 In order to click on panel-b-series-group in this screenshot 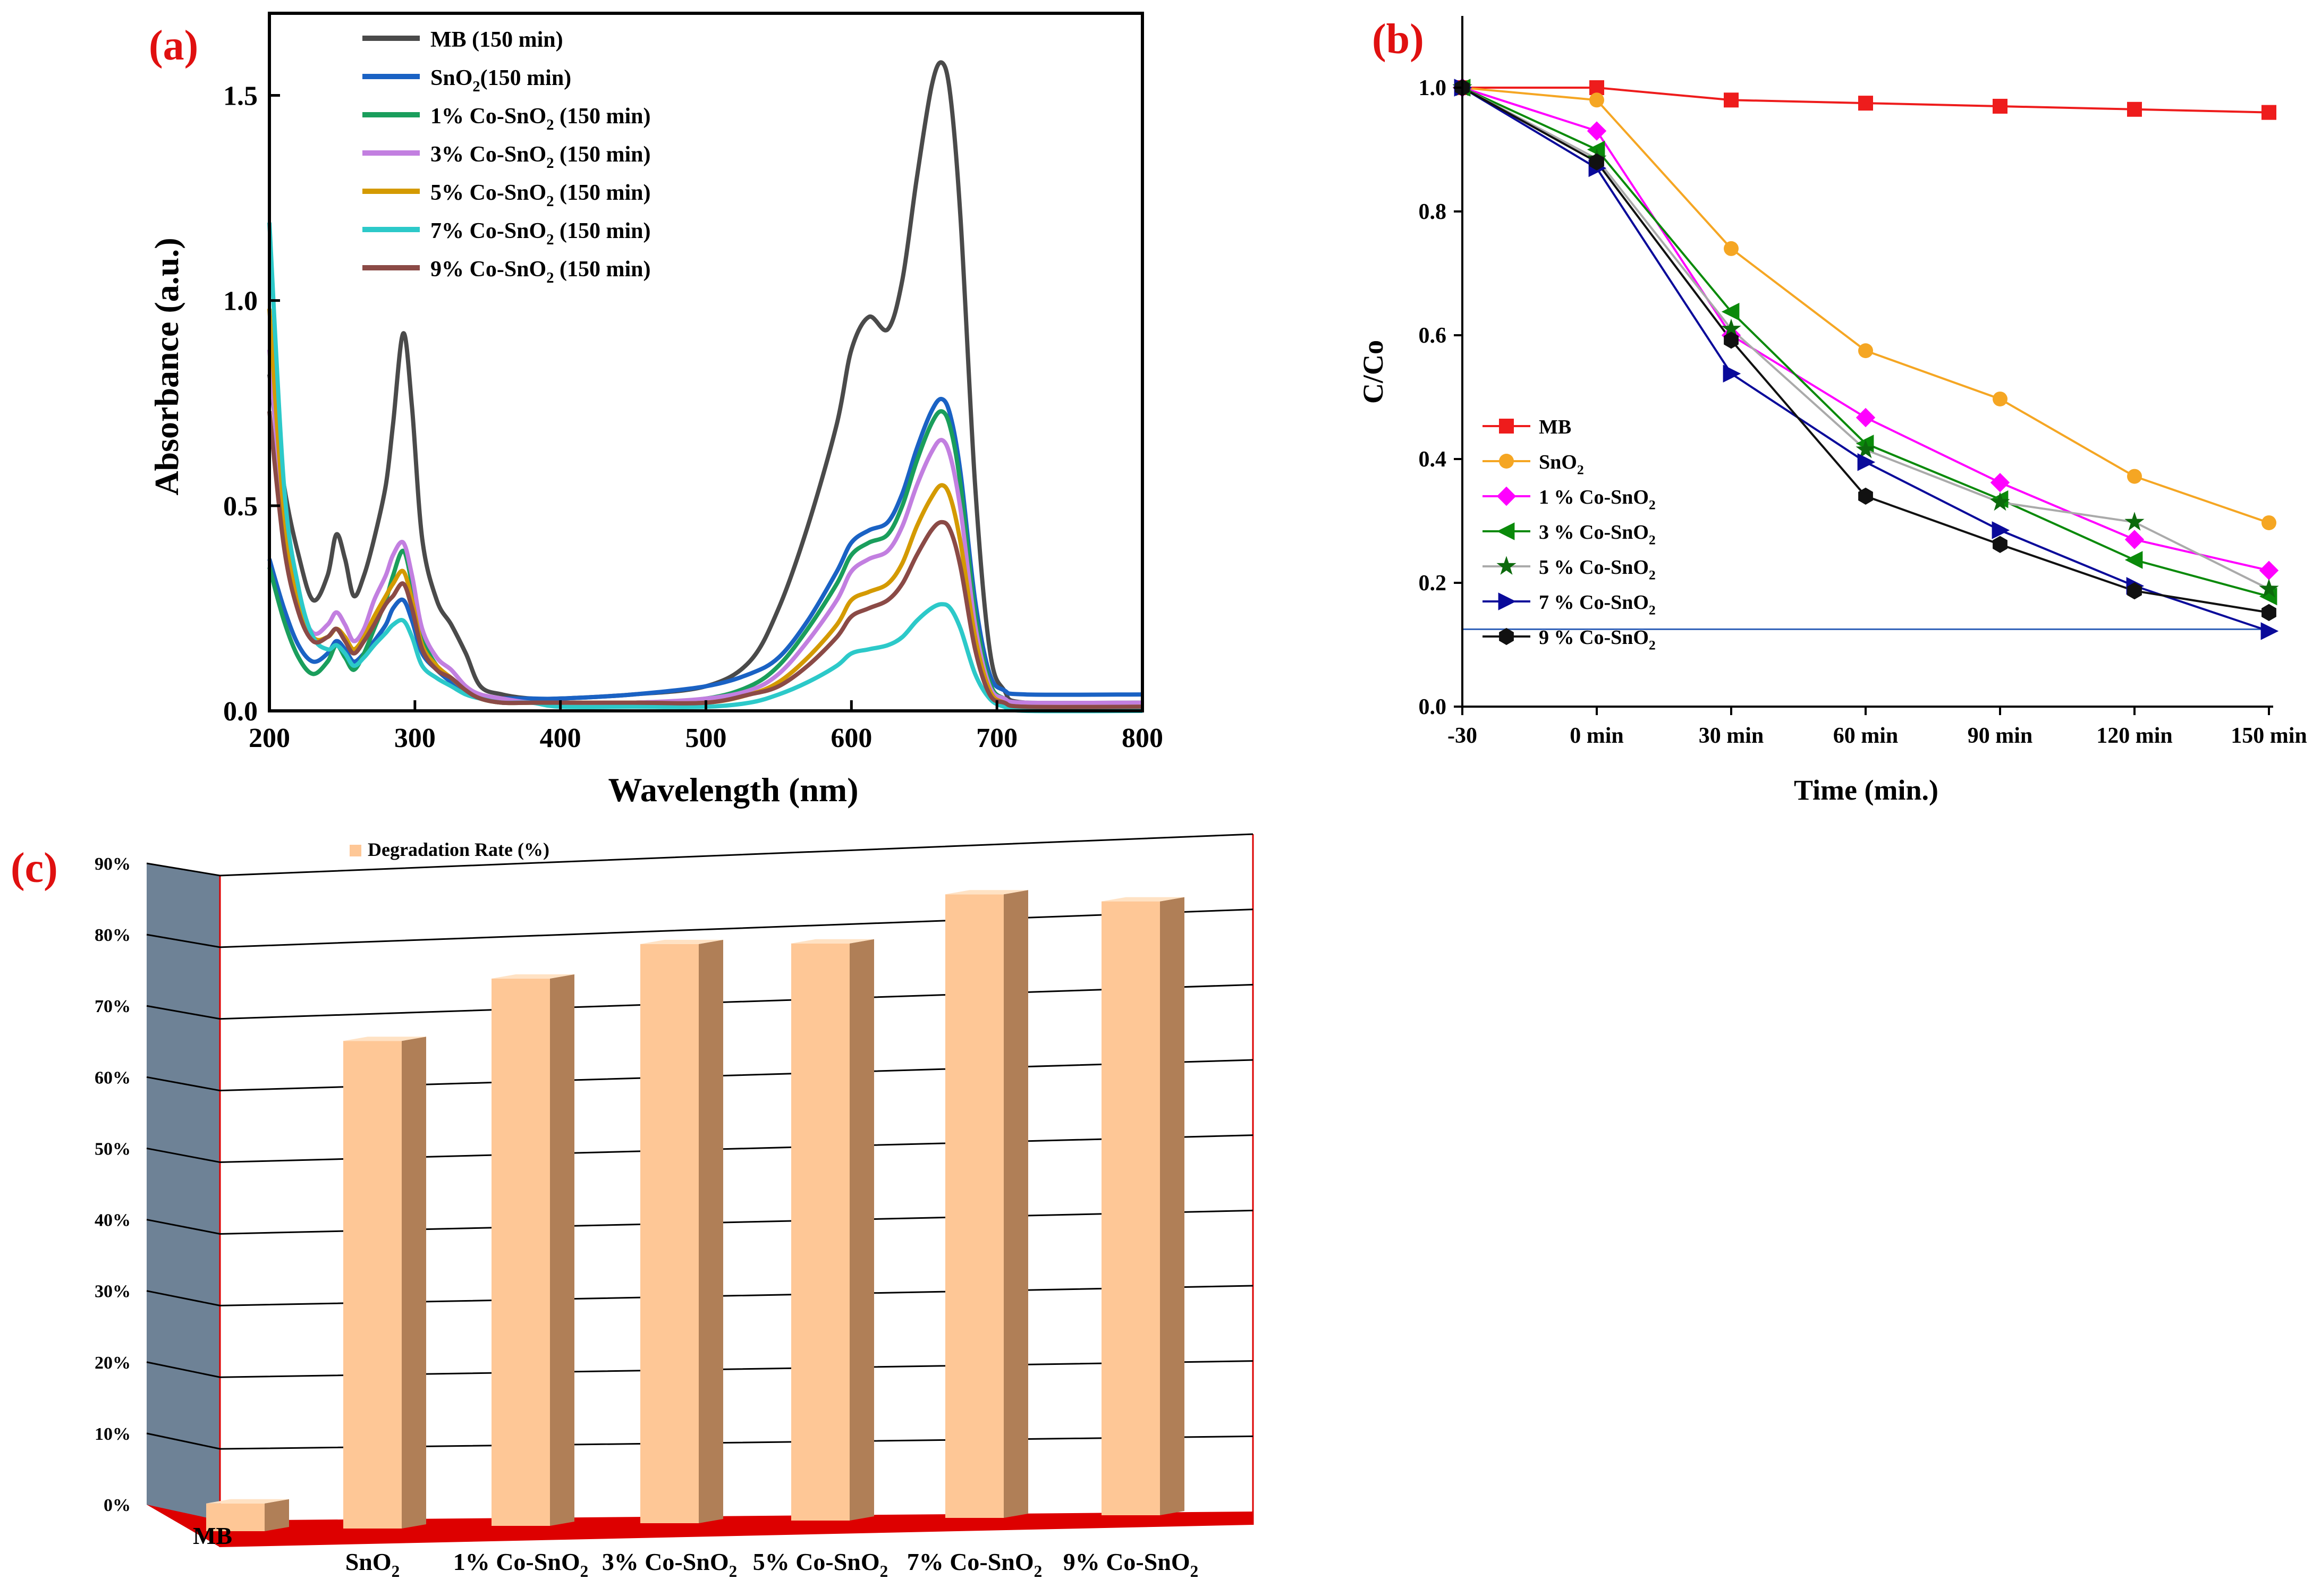, I will do `click(1865, 358)`.